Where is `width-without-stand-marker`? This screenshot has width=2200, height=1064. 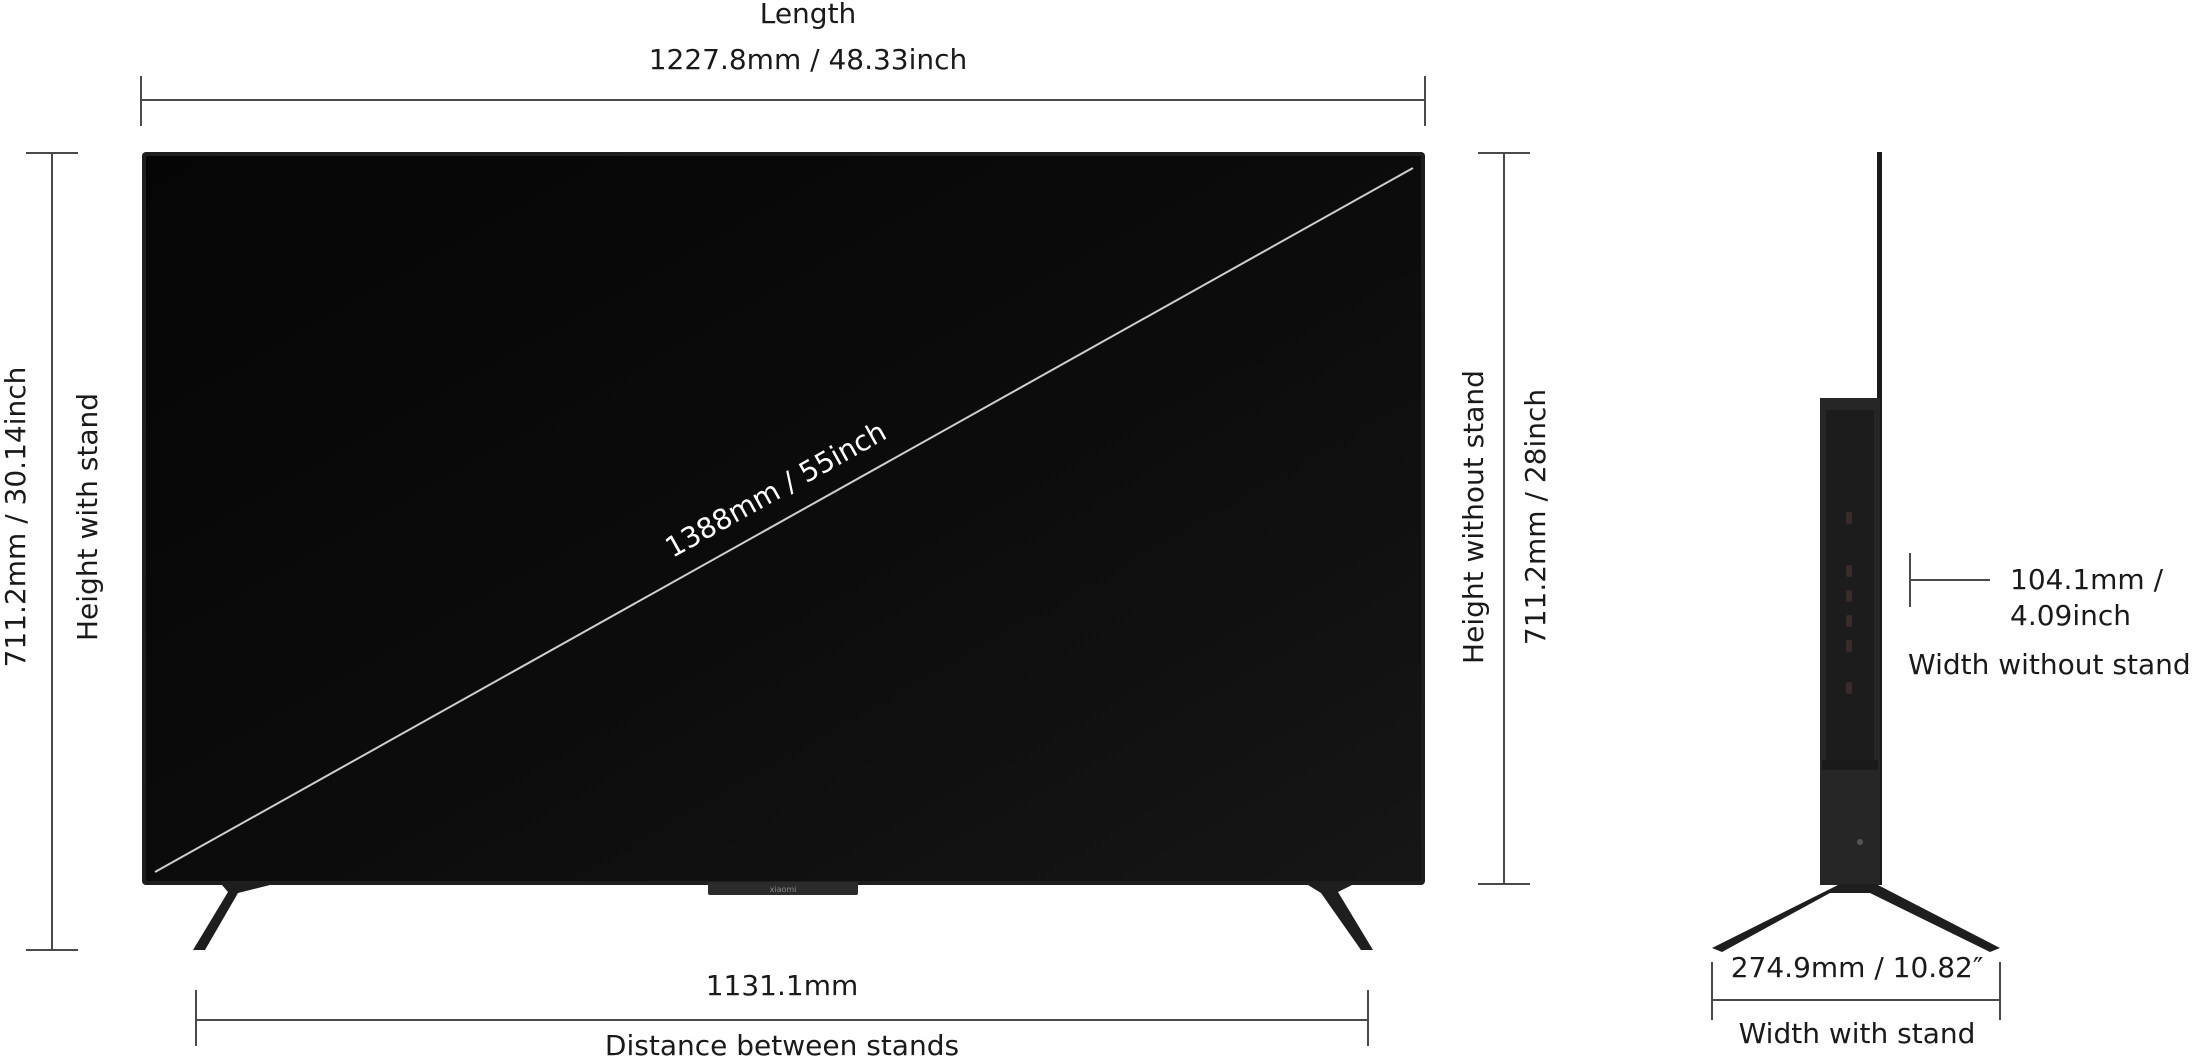 width-without-stand-marker is located at coordinates (1949, 580).